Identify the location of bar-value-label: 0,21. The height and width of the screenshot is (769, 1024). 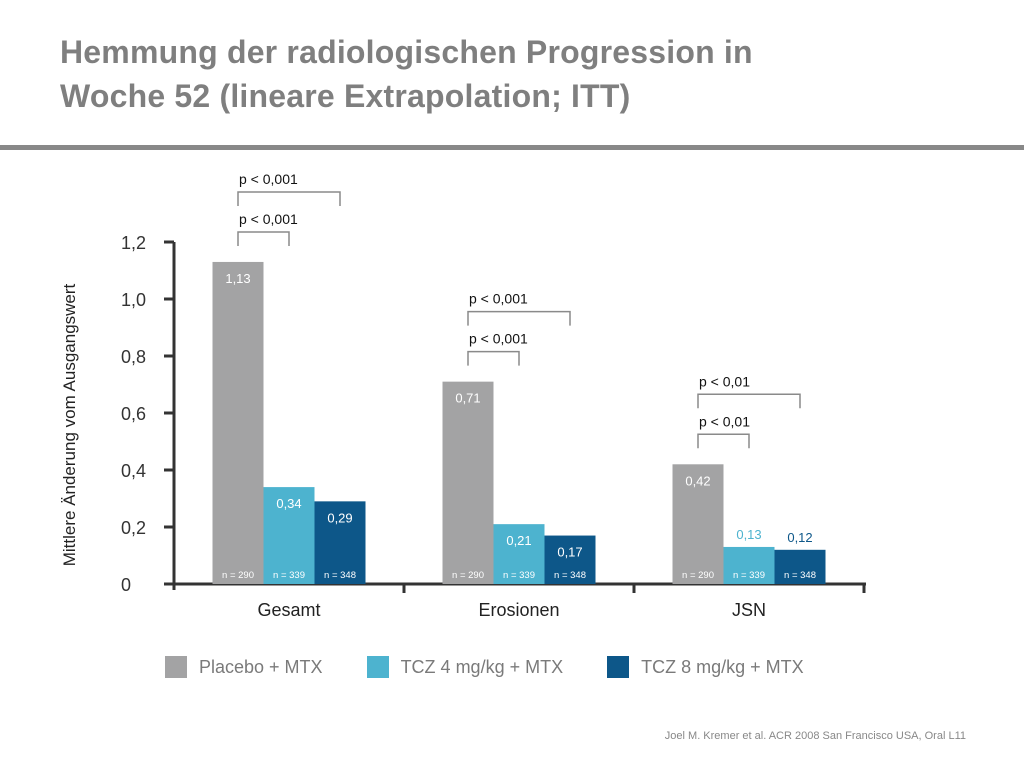
(518, 540).